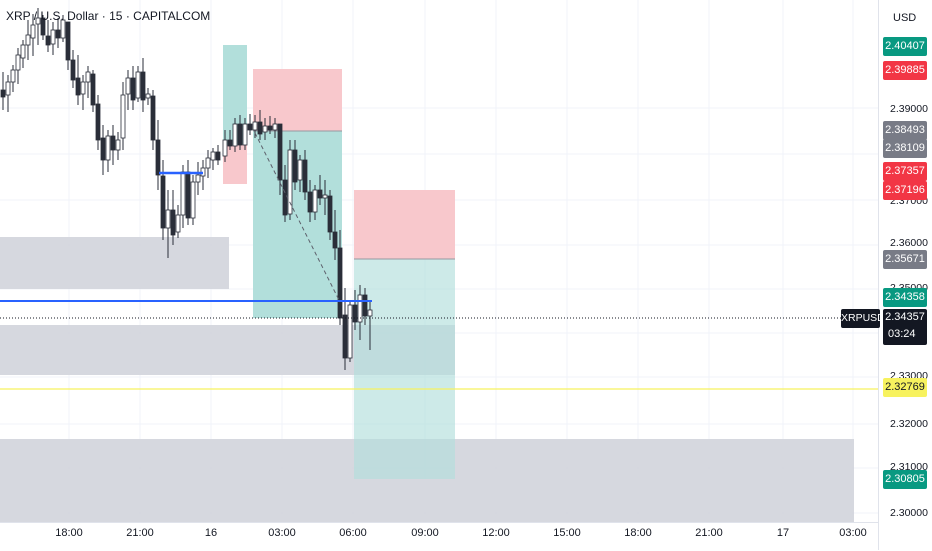  Describe the element at coordinates (567, 533) in the screenshot. I see `time-label: 15:00` at that location.